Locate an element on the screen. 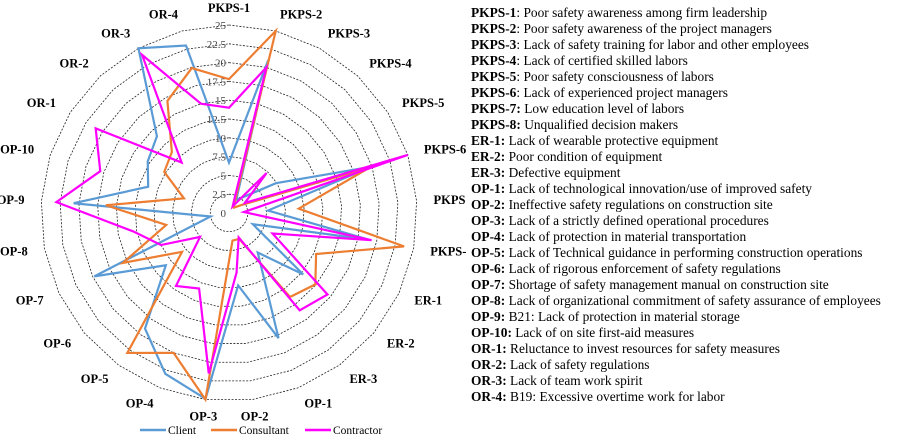 This screenshot has height=439, width=902. axis-label: ER-2 is located at coordinates (401, 344).